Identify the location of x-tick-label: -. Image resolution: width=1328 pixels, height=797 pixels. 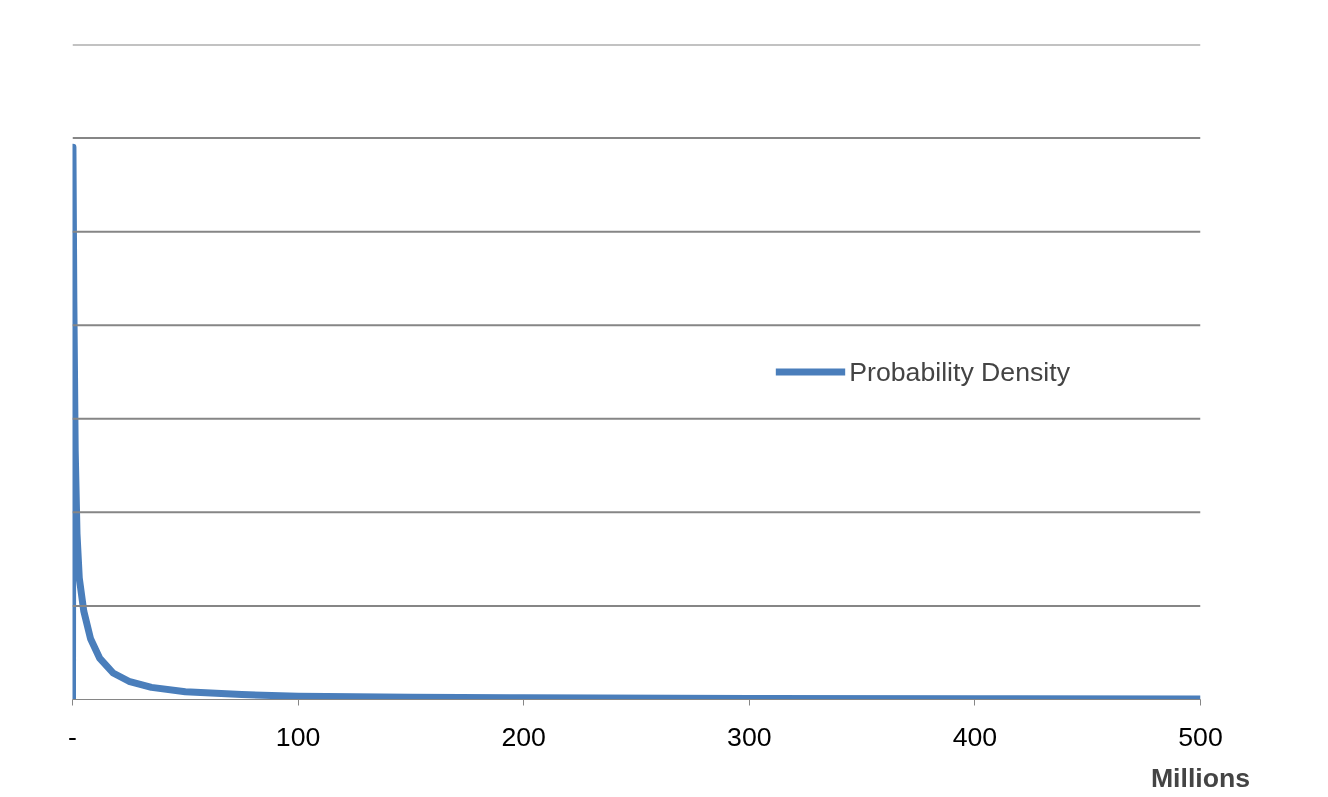
(72, 736).